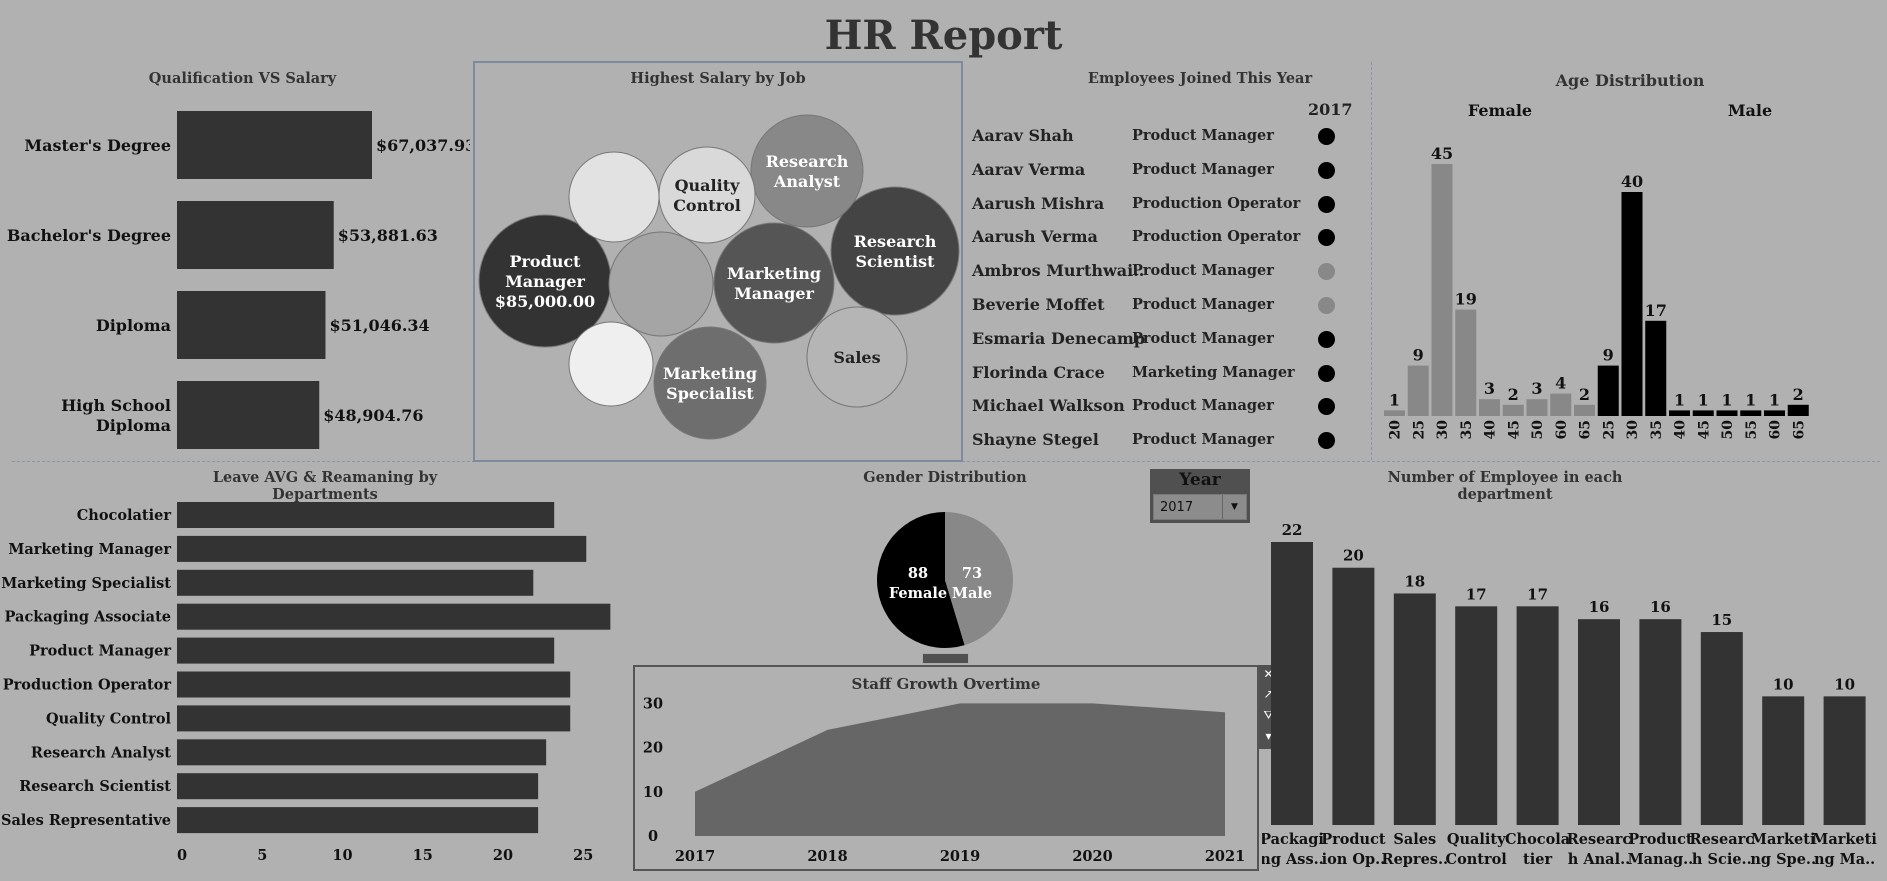 The height and width of the screenshot is (881, 1887). I want to click on employee-row: Ambros Murthwai.. Product Manager, so click(1169, 271).